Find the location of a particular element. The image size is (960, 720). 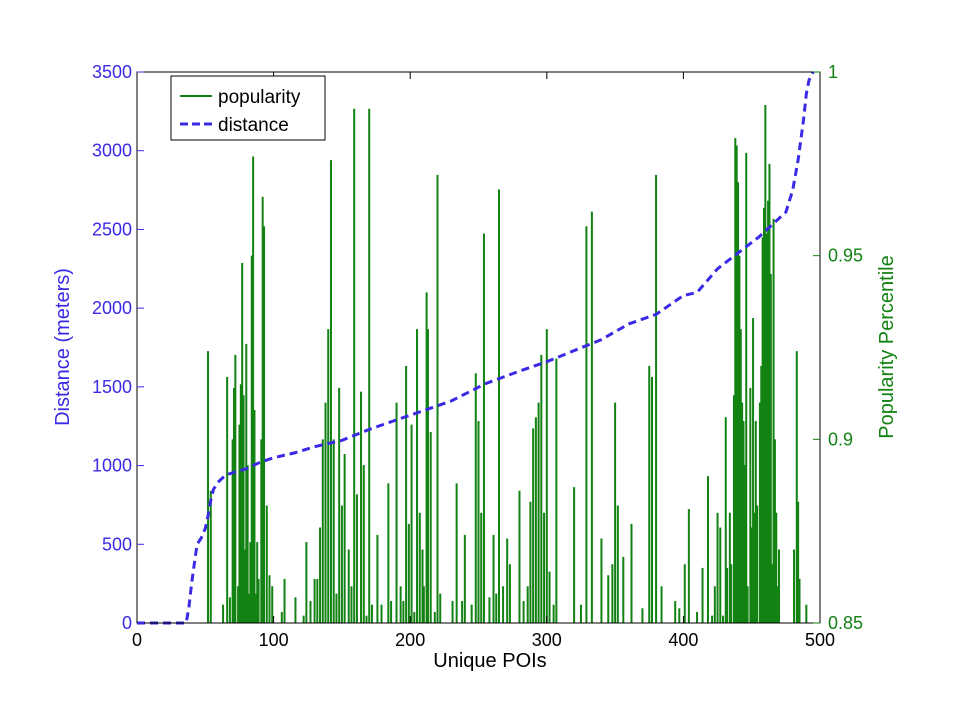

x-tick-label: 300 is located at coordinates (547, 640).